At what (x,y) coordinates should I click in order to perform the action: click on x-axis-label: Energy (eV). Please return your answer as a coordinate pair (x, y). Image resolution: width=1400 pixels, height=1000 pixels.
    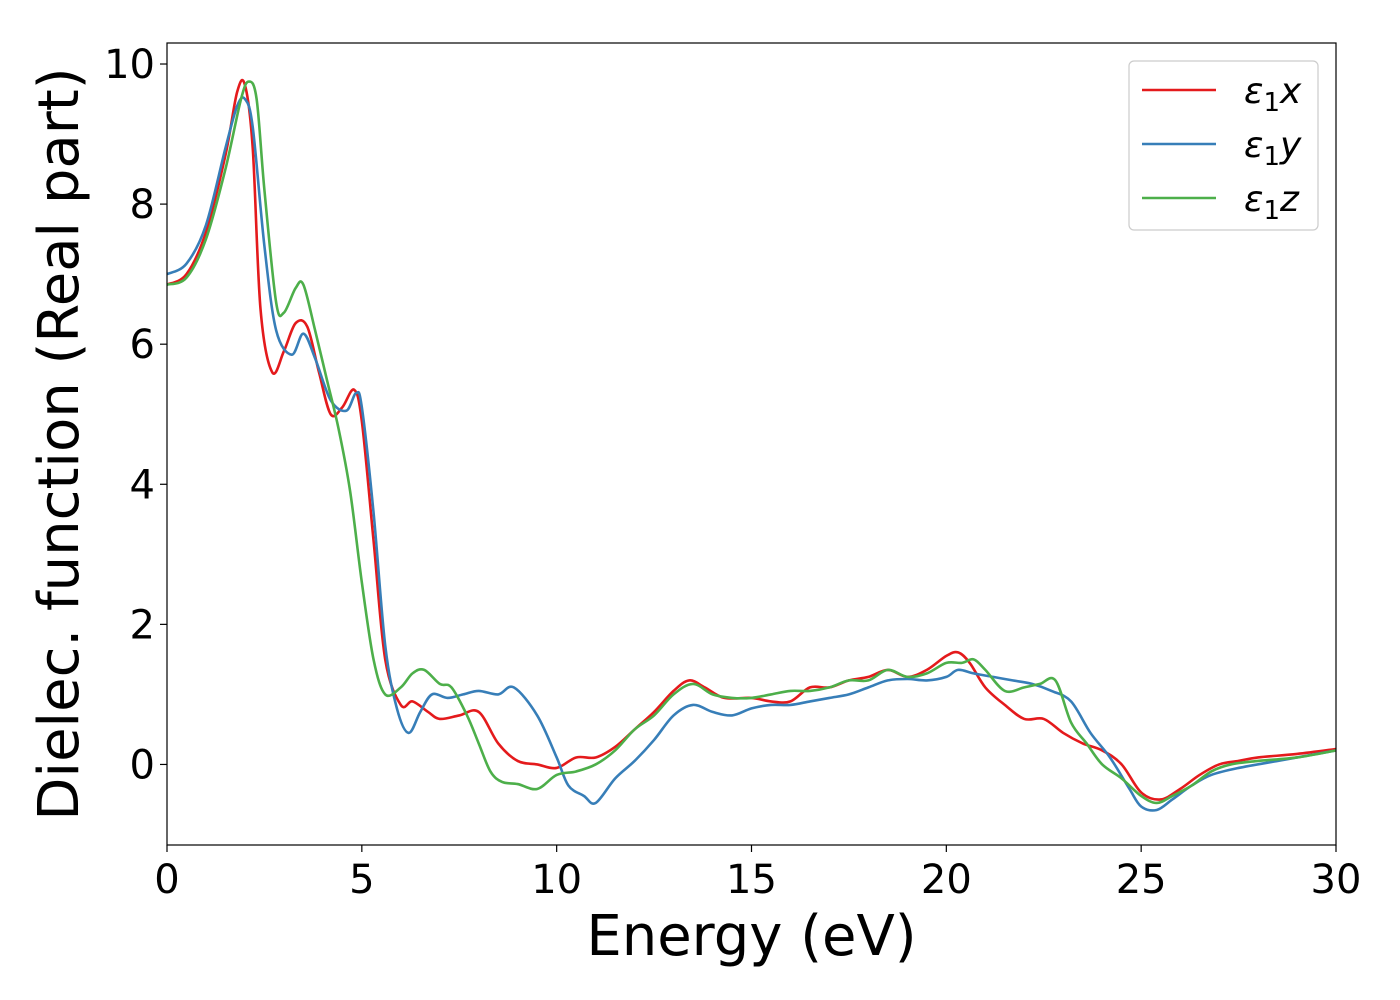
    Looking at the image, I should click on (751, 936).